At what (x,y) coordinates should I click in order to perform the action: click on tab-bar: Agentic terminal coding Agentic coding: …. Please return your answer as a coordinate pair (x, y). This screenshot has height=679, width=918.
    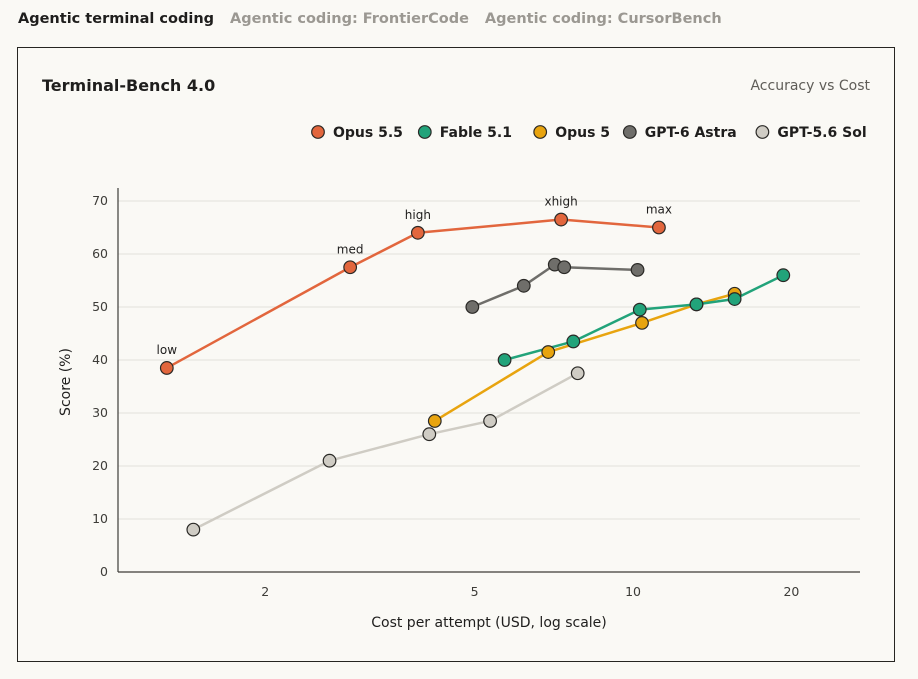
    Looking at the image, I should click on (370, 19).